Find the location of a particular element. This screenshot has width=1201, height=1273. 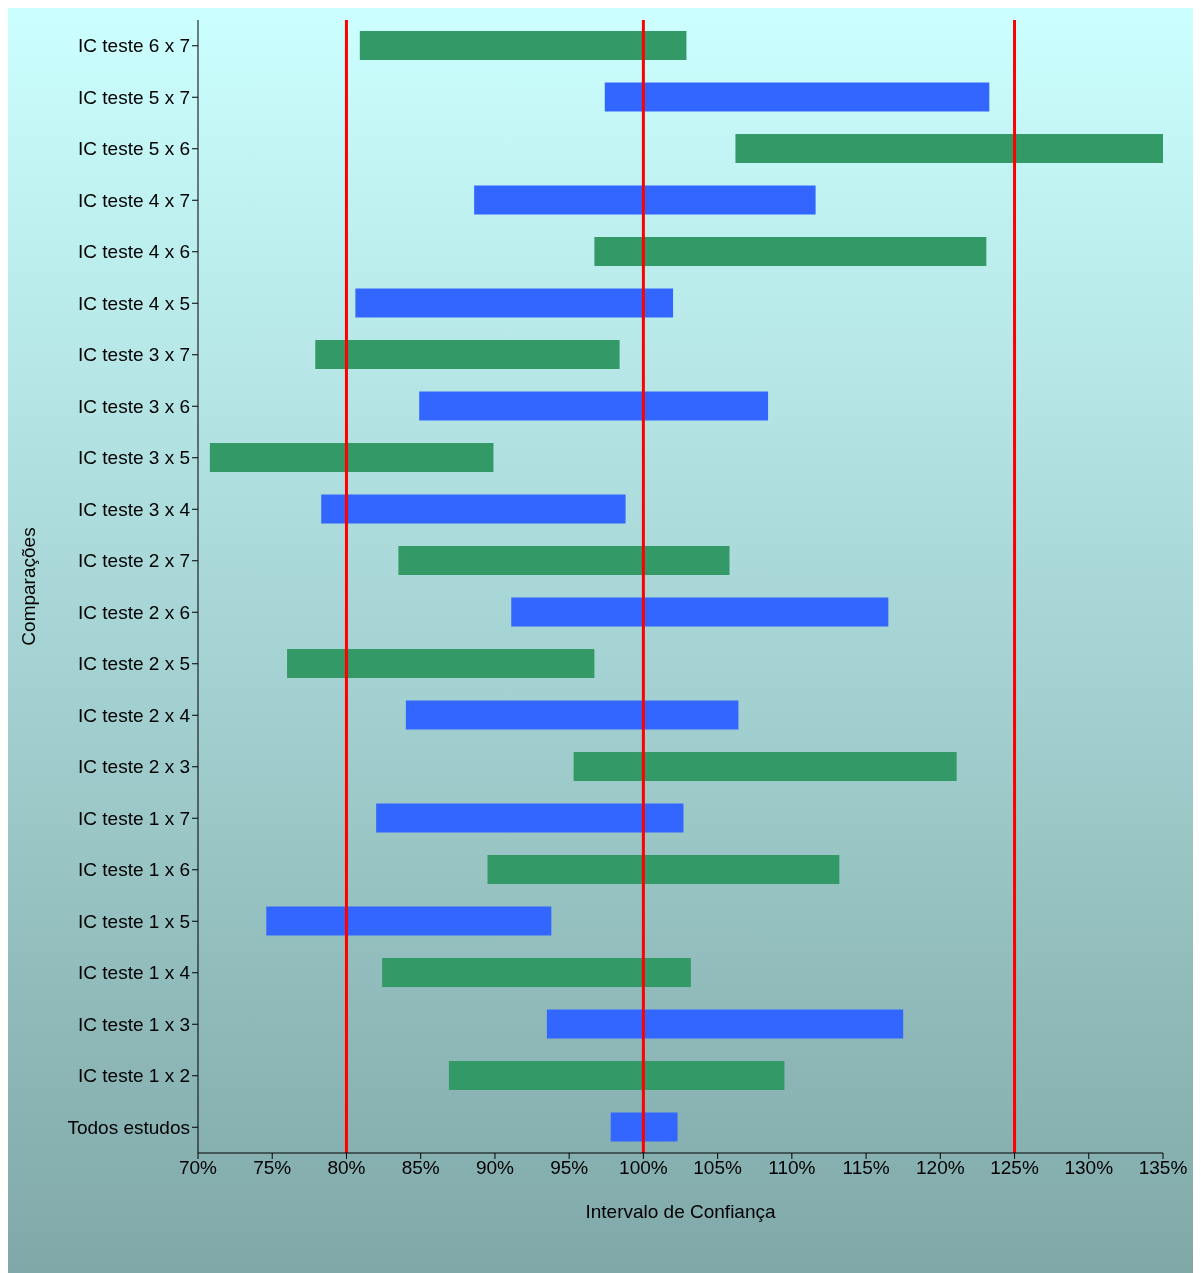

x-tick-label: 120% is located at coordinates (940, 1168).